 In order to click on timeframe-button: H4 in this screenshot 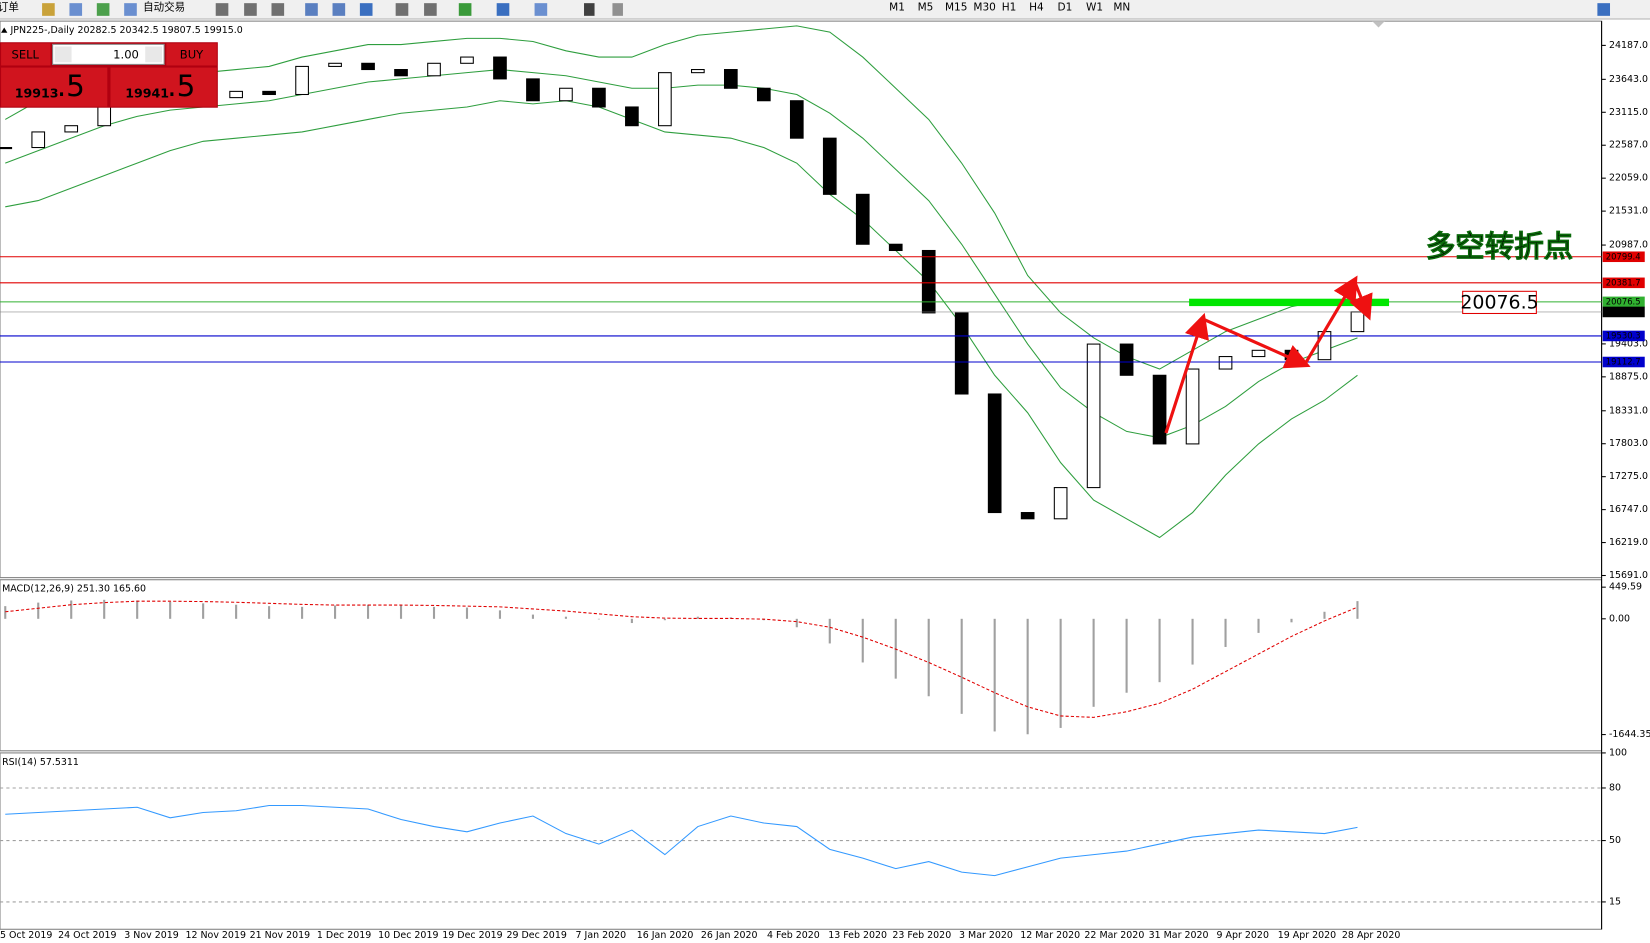, I will do `click(1036, 7)`.